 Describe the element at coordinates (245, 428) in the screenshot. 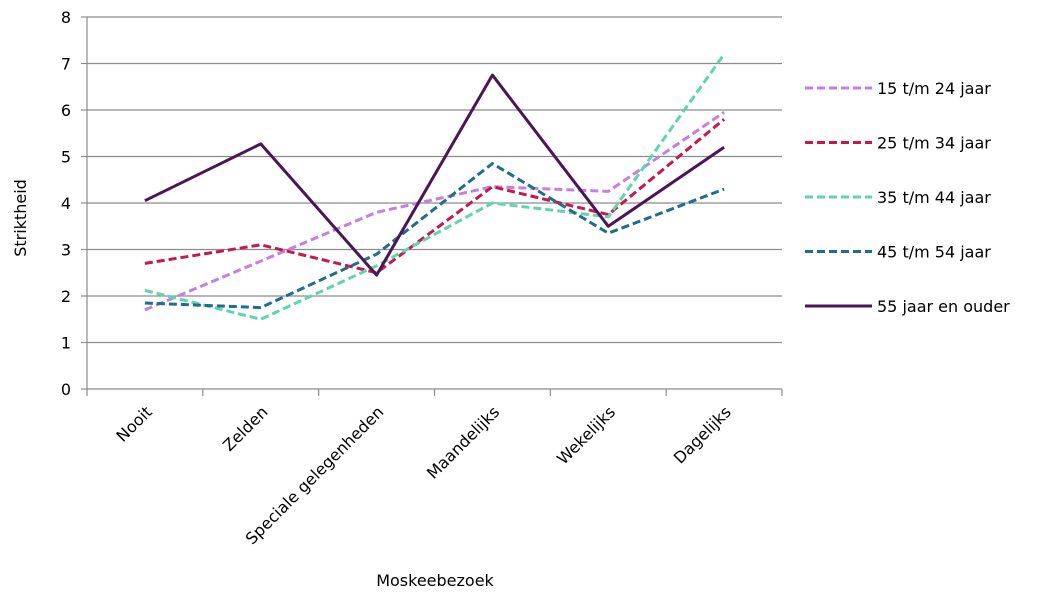

I see `x-tick-label: Zelden` at that location.